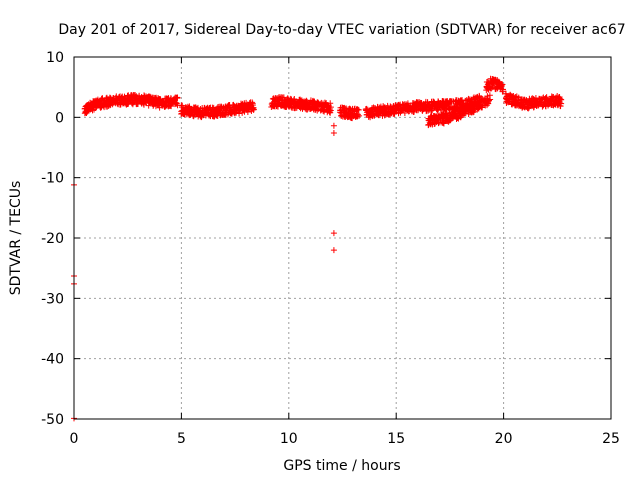 This screenshot has height=480, width=640. What do you see at coordinates (181, 439) in the screenshot?
I see `x-tick-label: 5` at bounding box center [181, 439].